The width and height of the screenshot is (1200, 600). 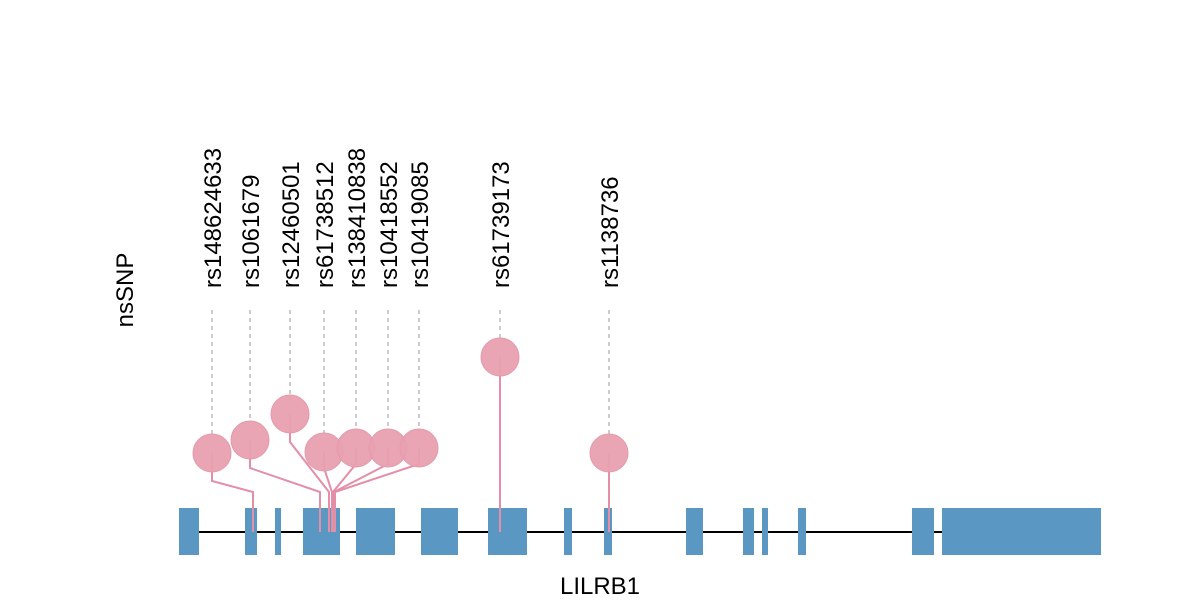 I want to click on snp-label: rs12460501, so click(x=291, y=224).